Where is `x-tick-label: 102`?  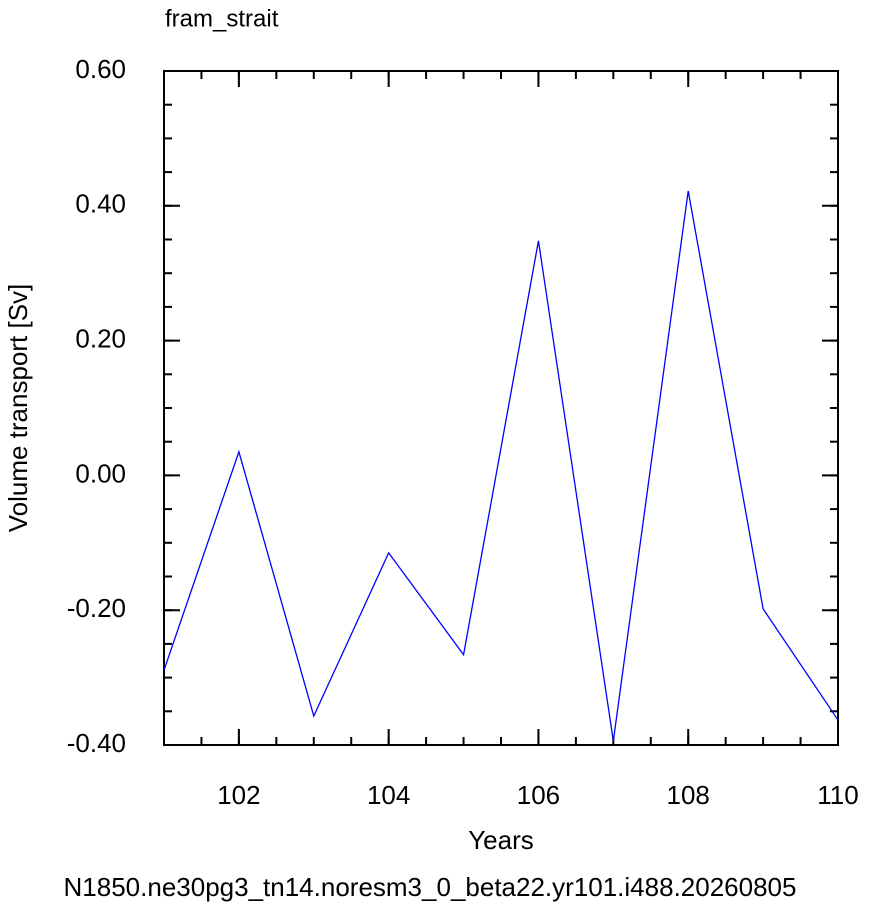
x-tick-label: 102 is located at coordinates (238, 795).